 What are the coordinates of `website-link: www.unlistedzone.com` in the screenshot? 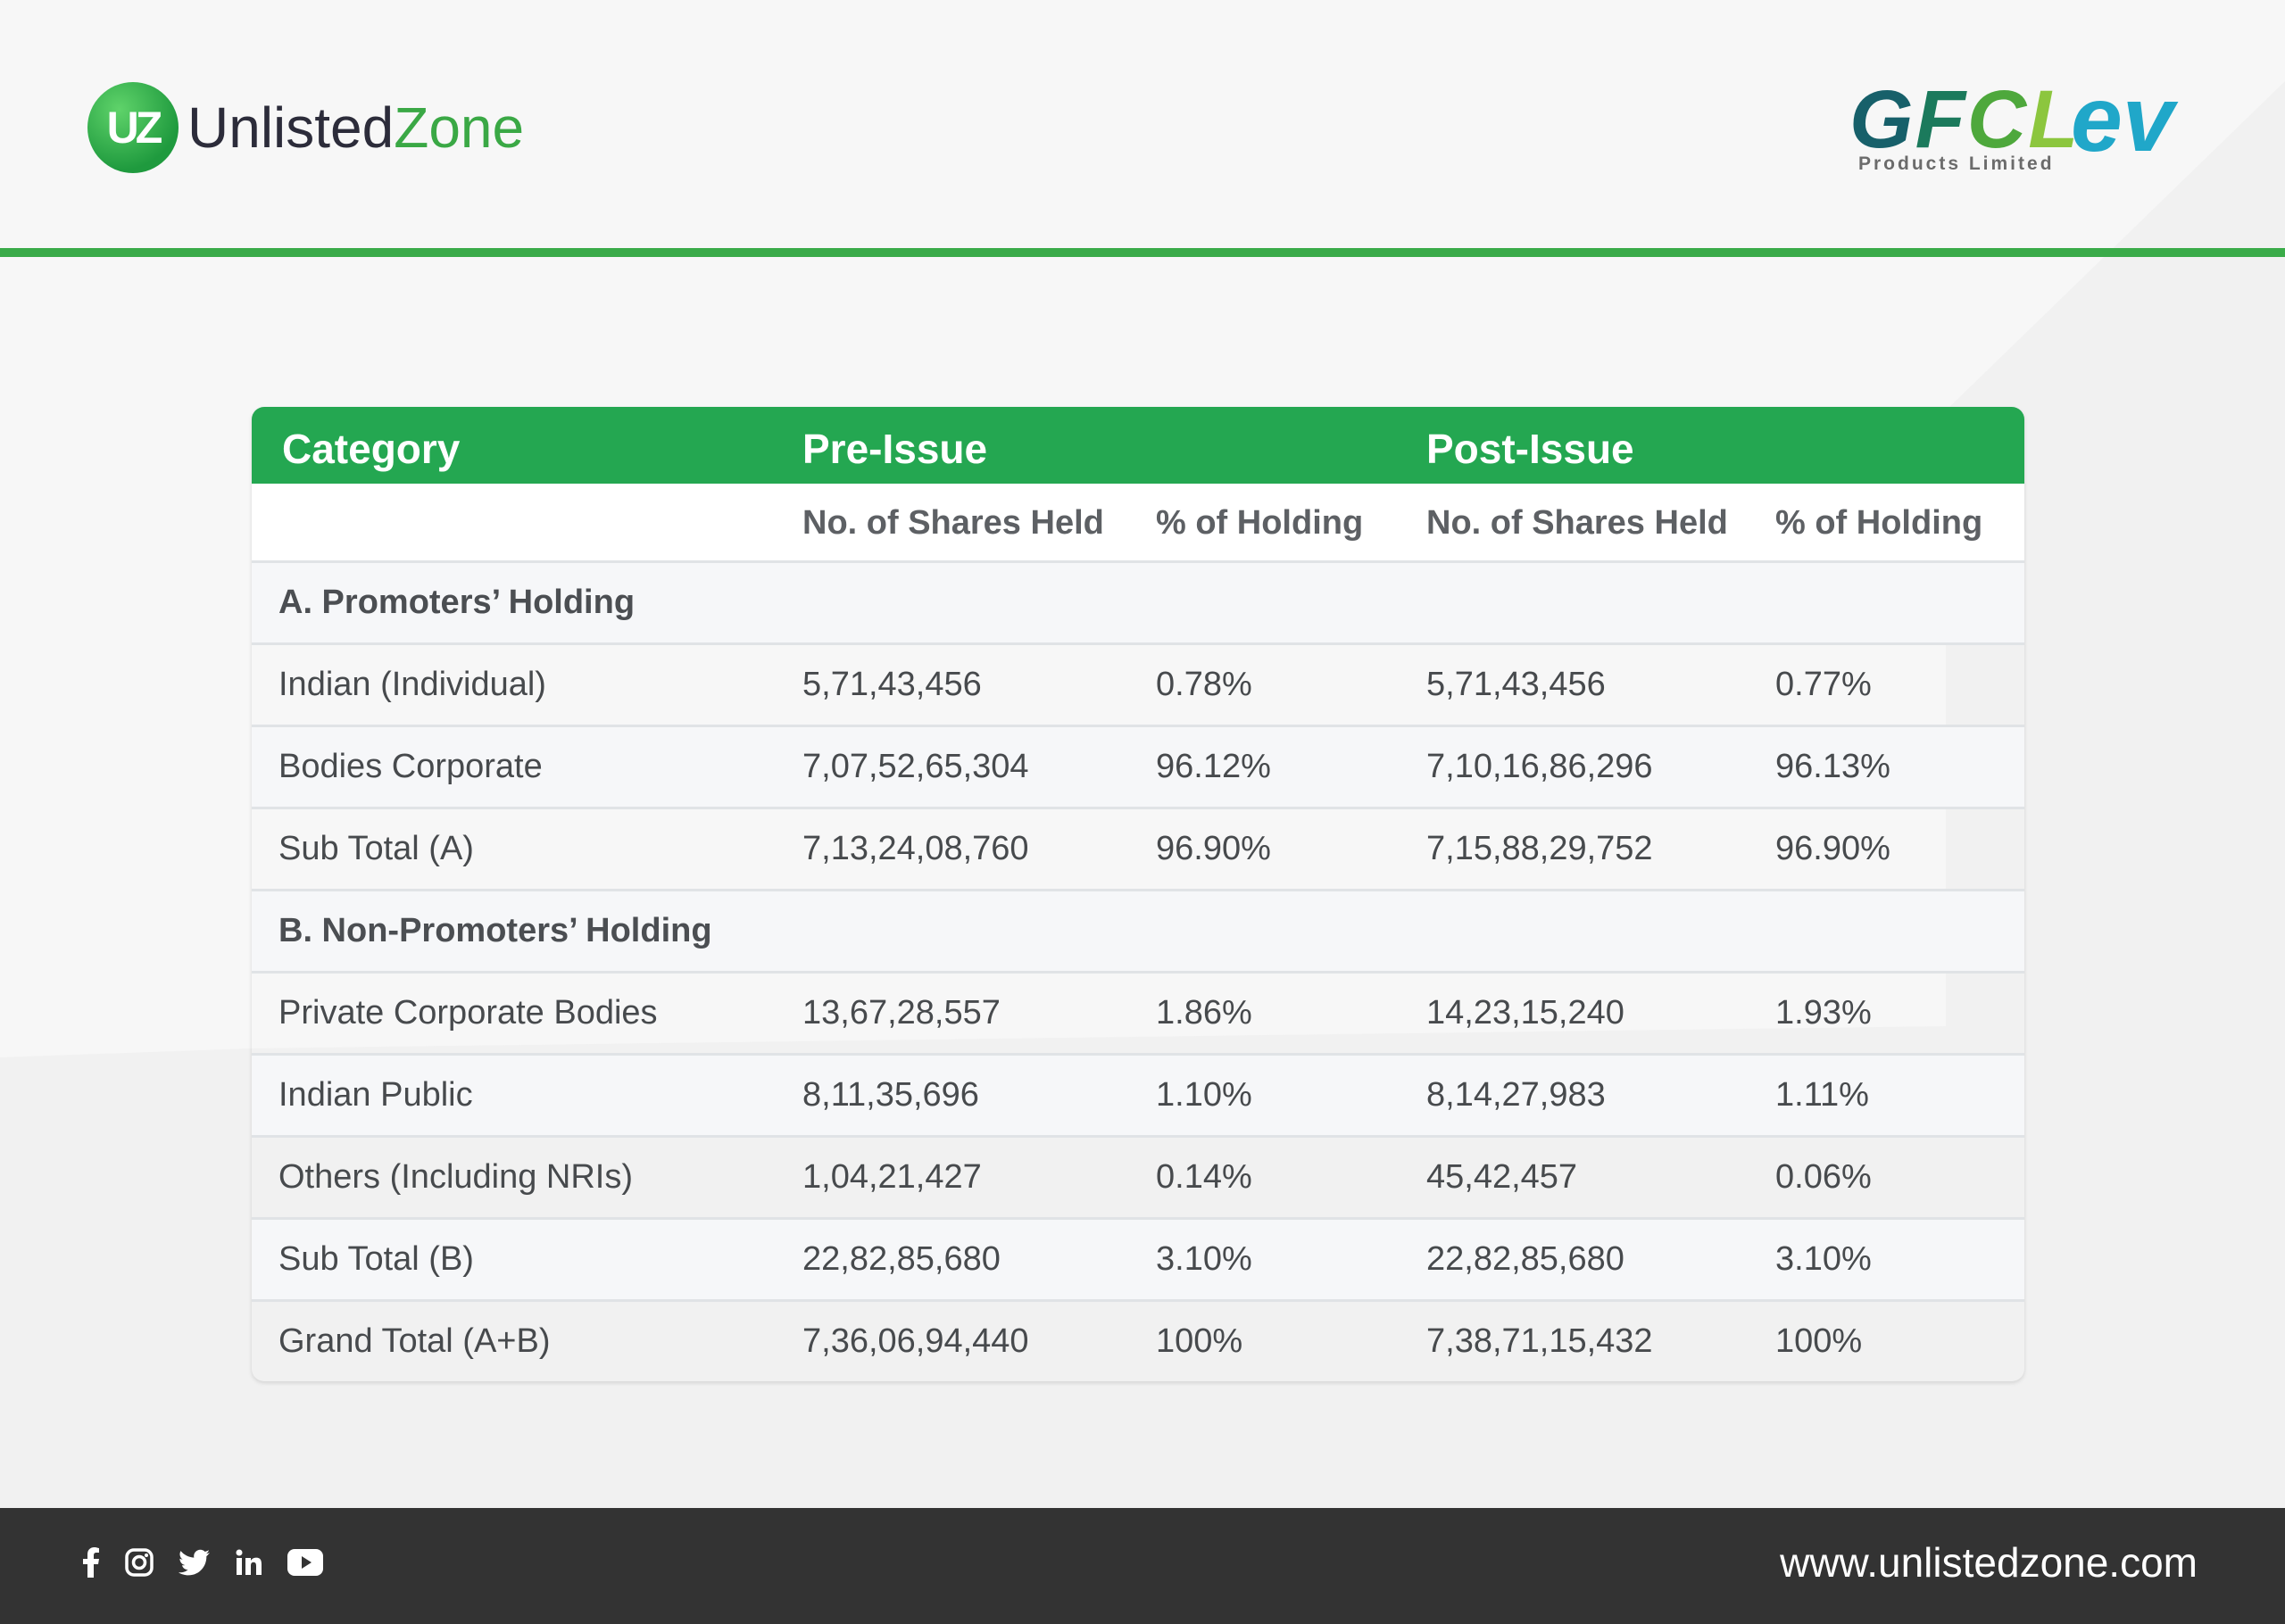 It's located at (1989, 1562).